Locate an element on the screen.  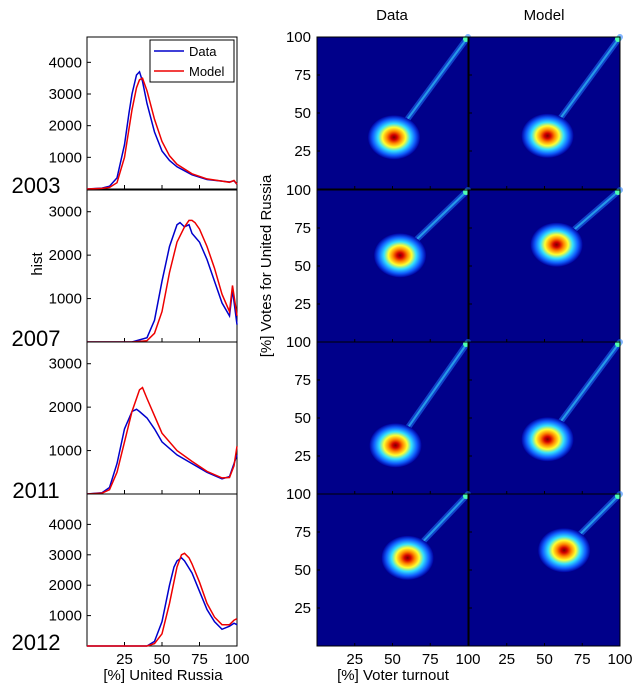
column-title-model: Model is located at coordinates (544, 15).